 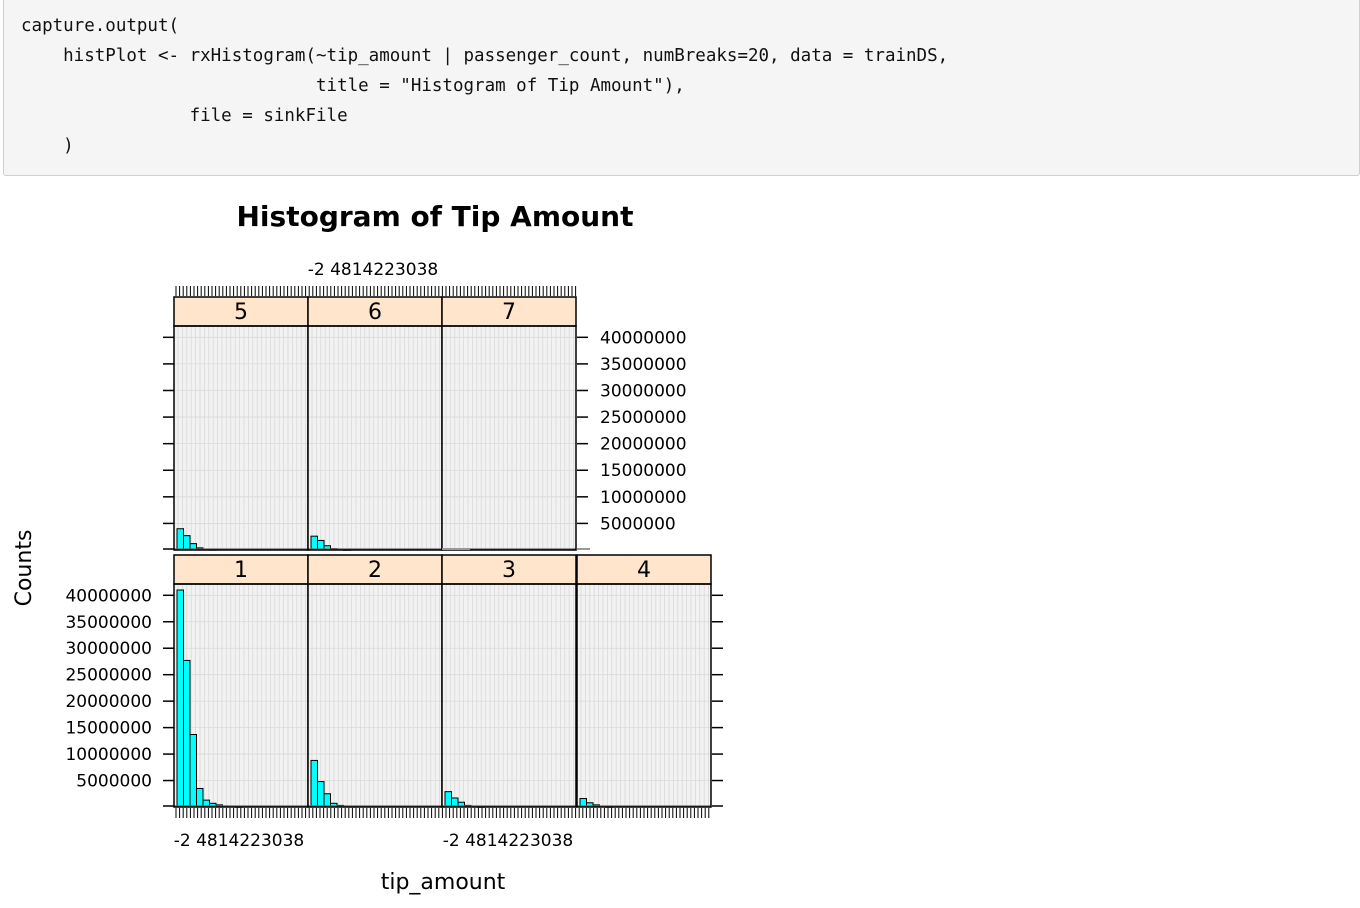 What do you see at coordinates (375, 570) in the screenshot?
I see `strip-label: 2` at bounding box center [375, 570].